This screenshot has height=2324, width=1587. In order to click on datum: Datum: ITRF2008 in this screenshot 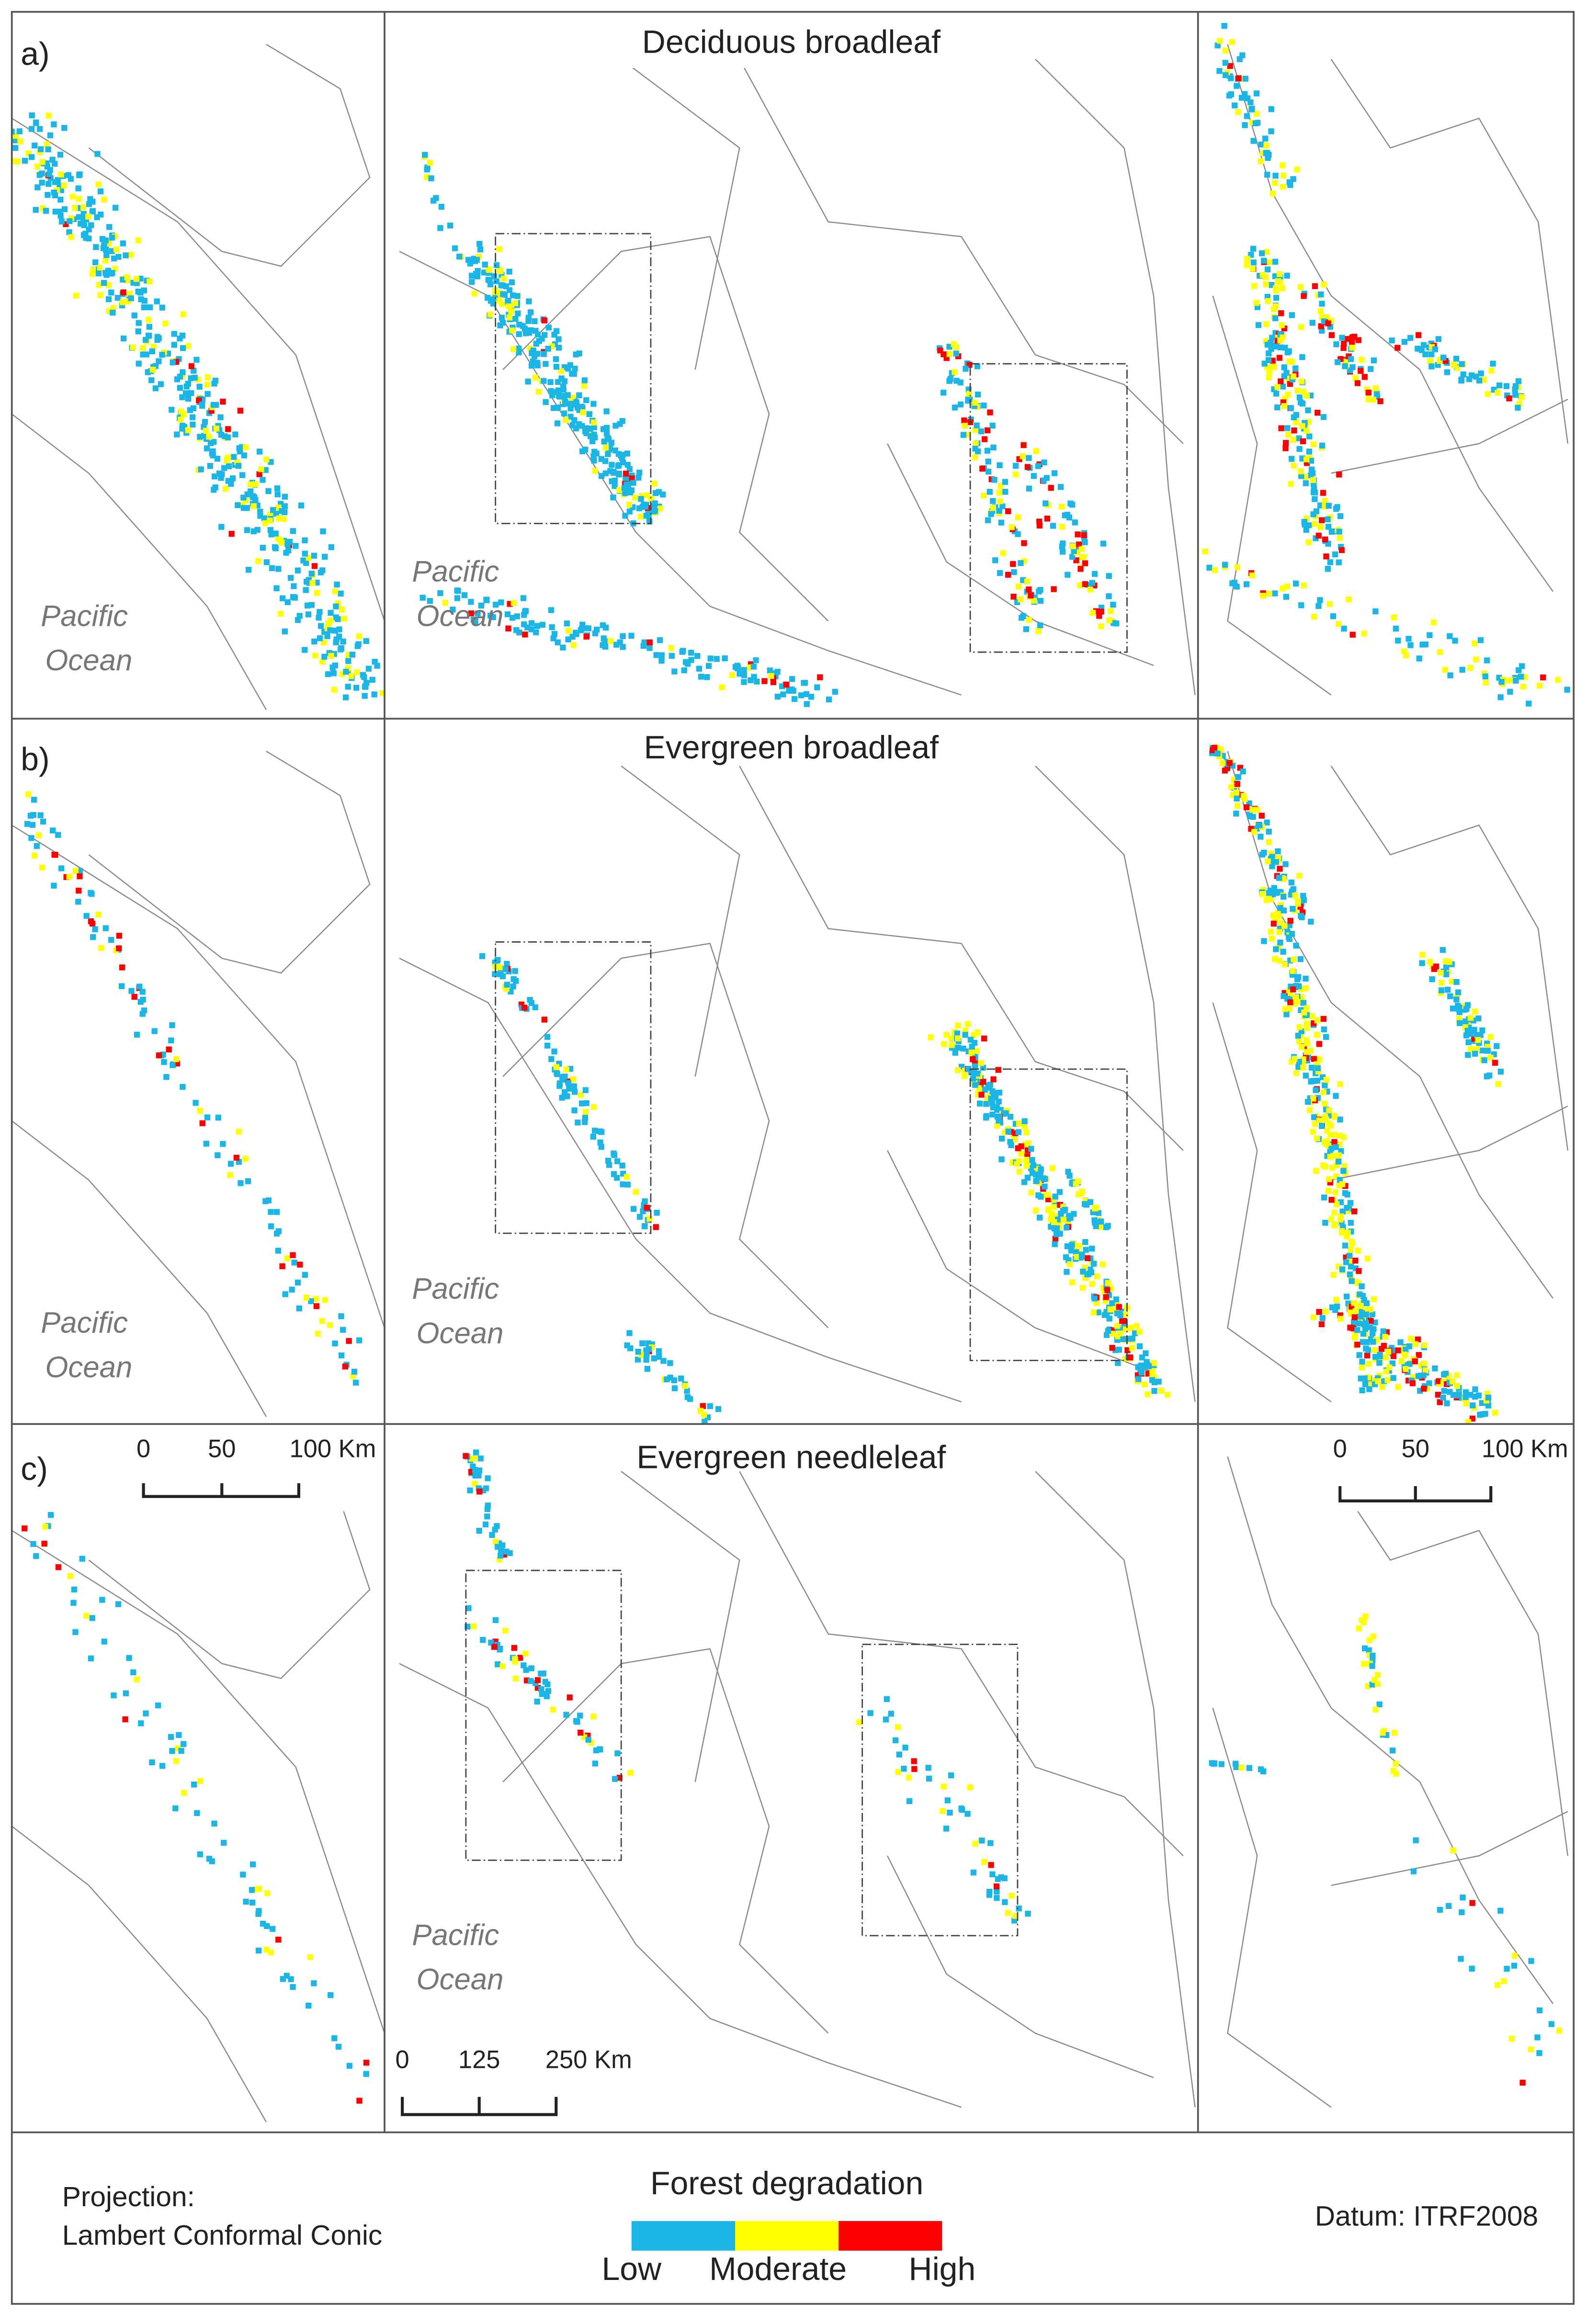, I will do `click(1426, 2216)`.